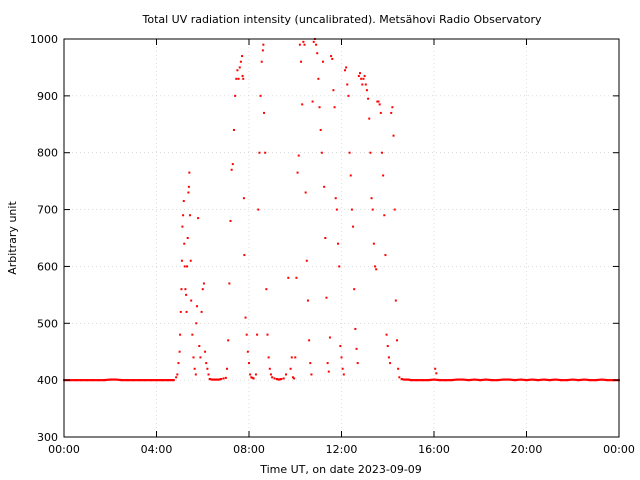 The image size is (640, 480). What do you see at coordinates (340, 469) in the screenshot?
I see `x-axis-label: Time UT, on date 2023-09-09` at bounding box center [340, 469].